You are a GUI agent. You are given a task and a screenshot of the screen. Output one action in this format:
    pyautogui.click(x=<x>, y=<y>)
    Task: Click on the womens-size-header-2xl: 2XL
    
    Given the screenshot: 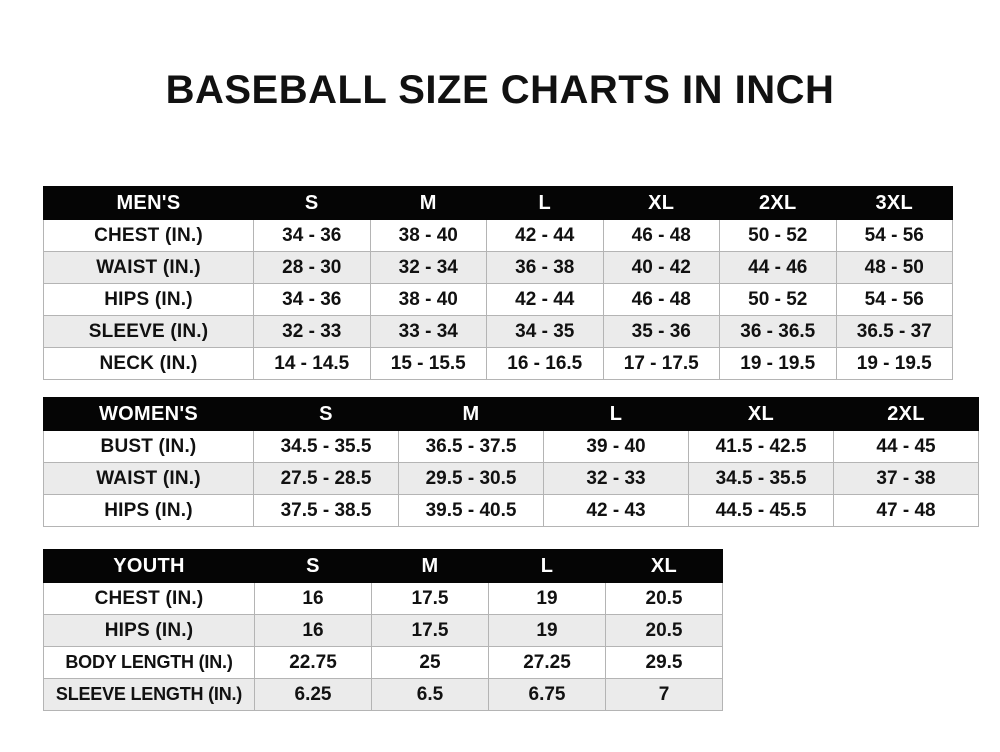 What is the action you would take?
    pyautogui.click(x=906, y=414)
    